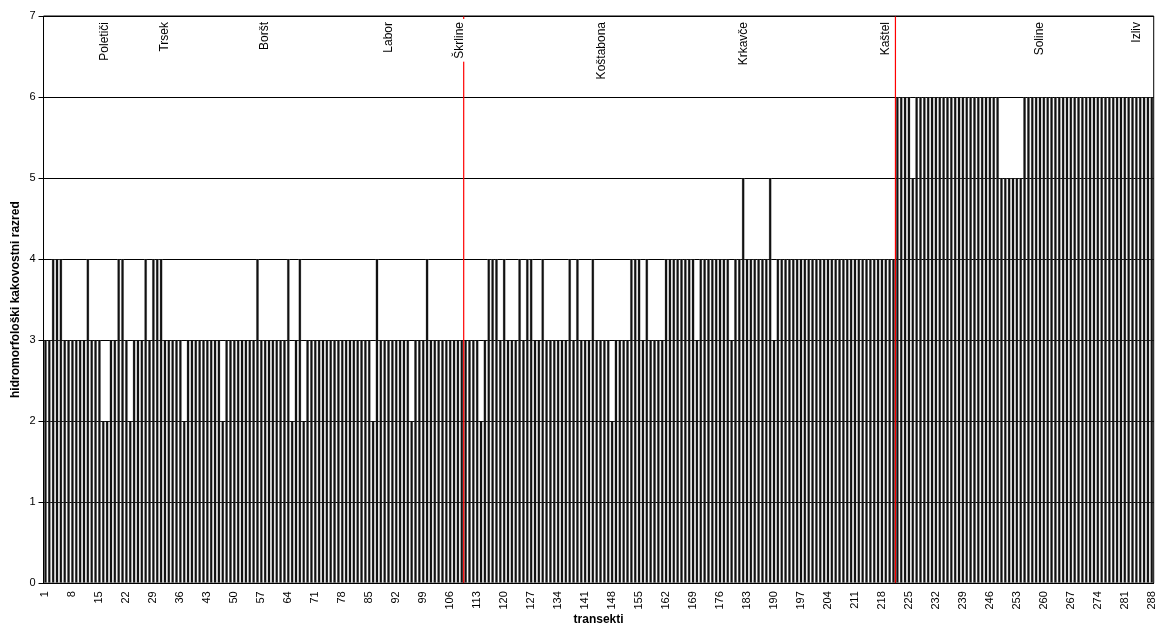  I want to click on x-tick-label: 57, so click(260, 597).